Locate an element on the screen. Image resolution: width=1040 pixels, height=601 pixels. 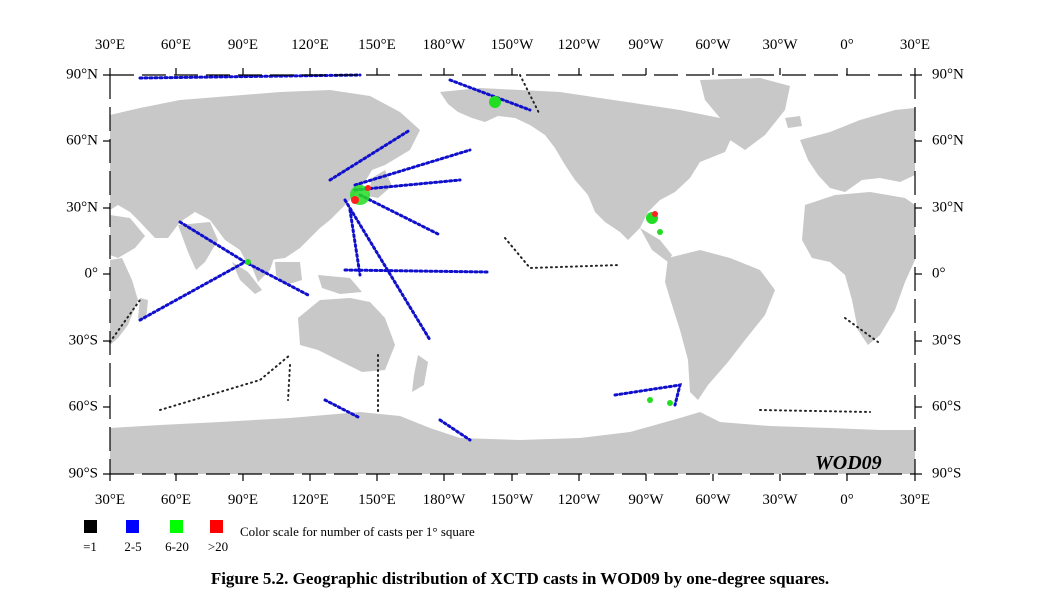
lon-label-top: 90°E is located at coordinates (243, 45).